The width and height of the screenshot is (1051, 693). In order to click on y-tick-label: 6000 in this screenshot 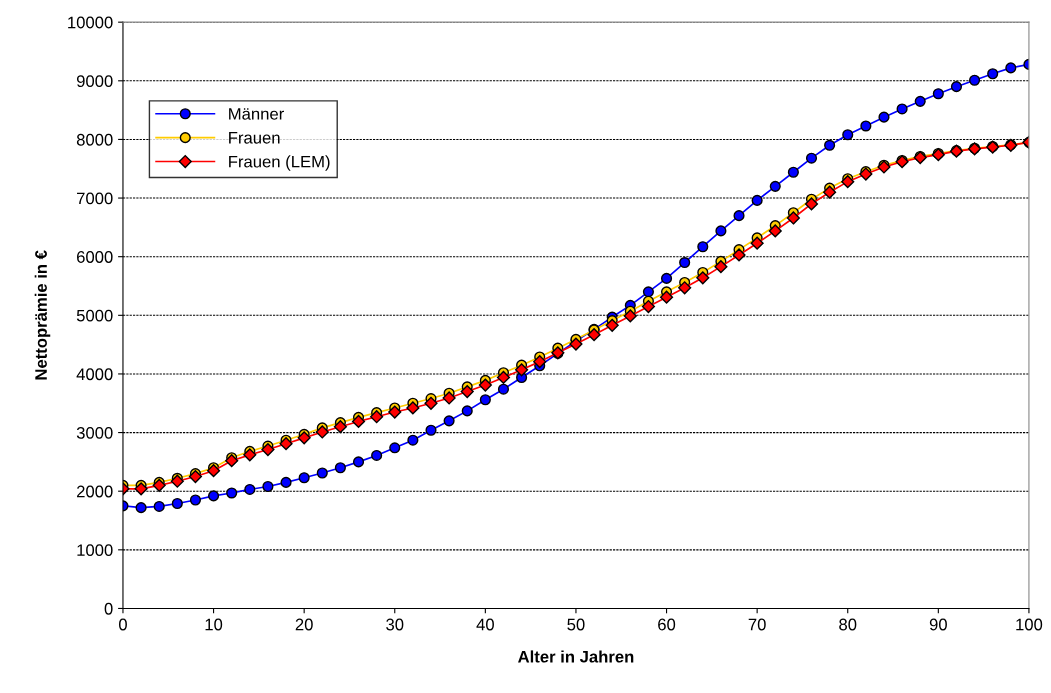, I will do `click(95, 257)`.